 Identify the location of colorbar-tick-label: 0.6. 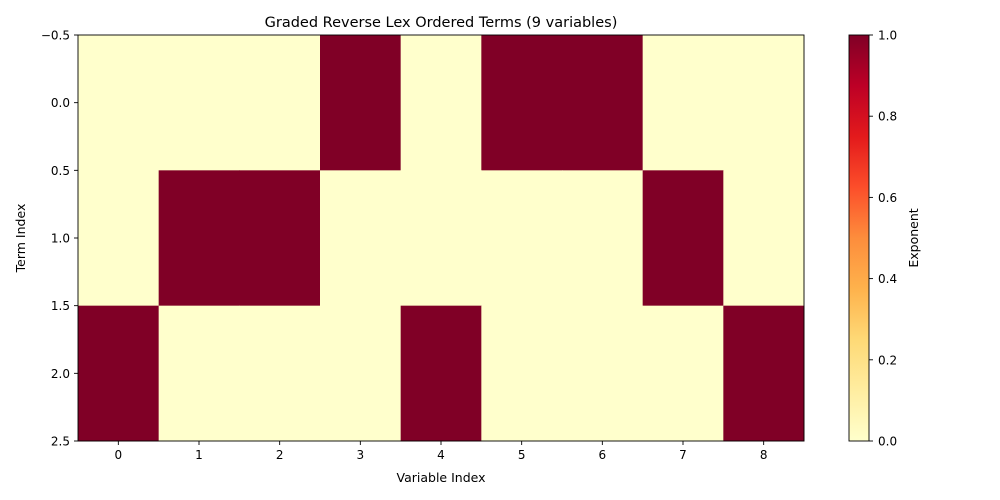
(887, 198).